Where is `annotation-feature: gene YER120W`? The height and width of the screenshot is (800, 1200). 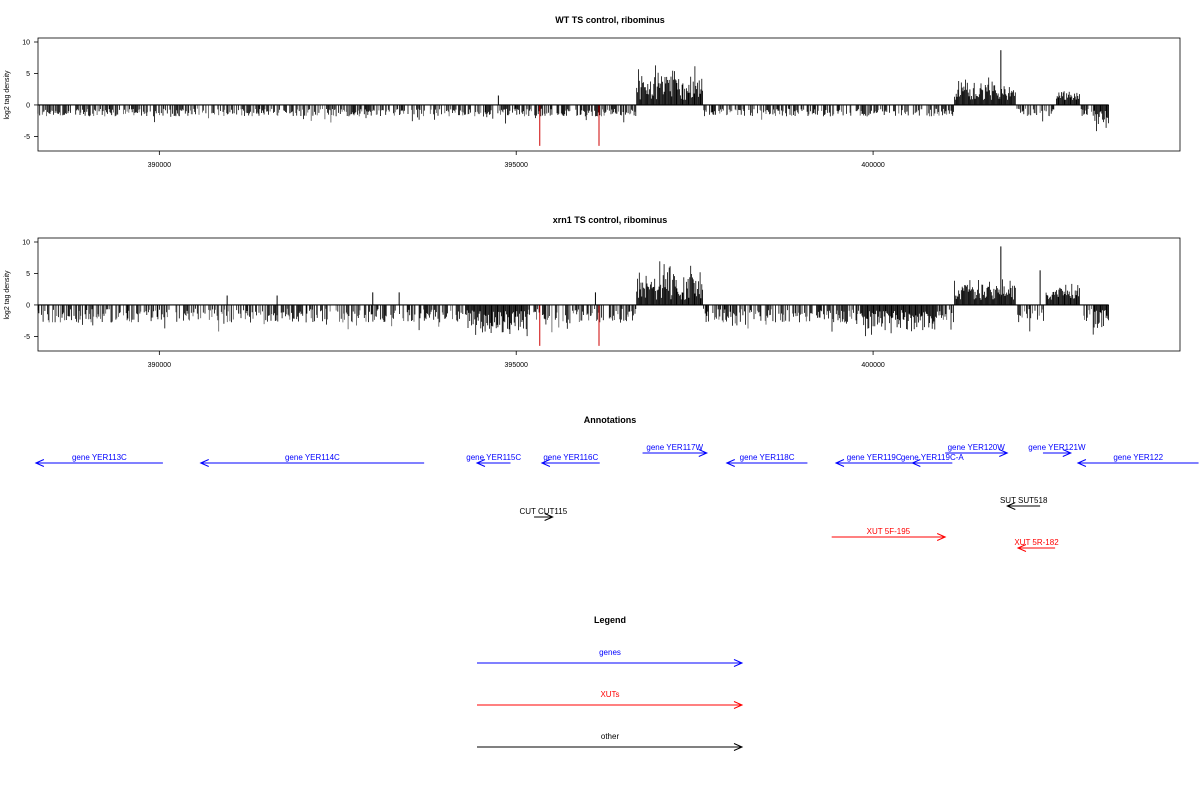 annotation-feature: gene YER120W is located at coordinates (977, 450).